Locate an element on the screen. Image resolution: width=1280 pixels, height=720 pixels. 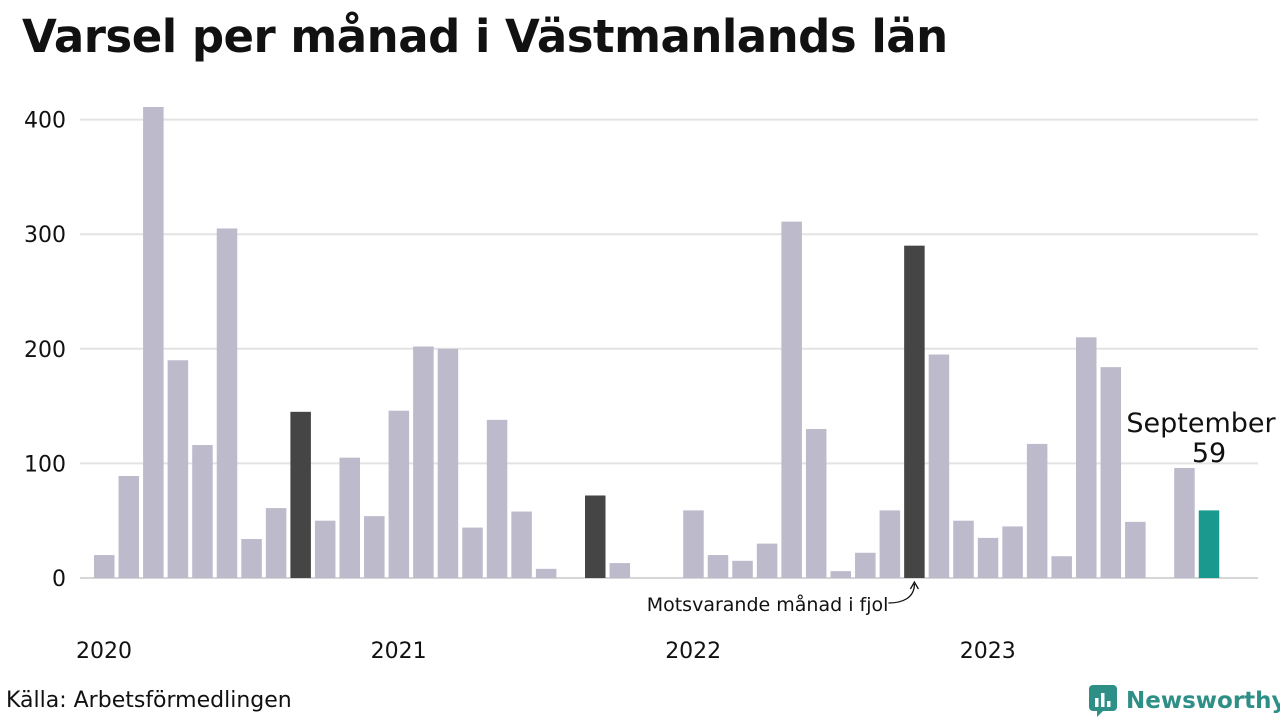
chart-logo-icon is located at coordinates (1103, 701).